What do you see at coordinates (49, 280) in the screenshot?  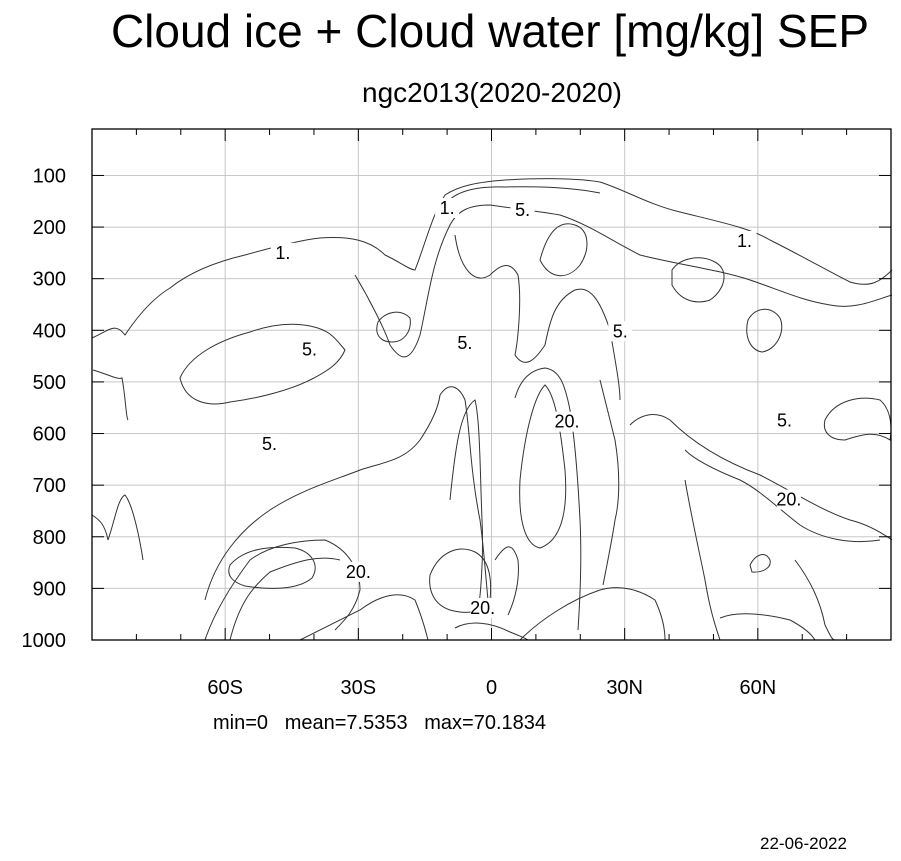 I see `y-tick-label: 300` at bounding box center [49, 280].